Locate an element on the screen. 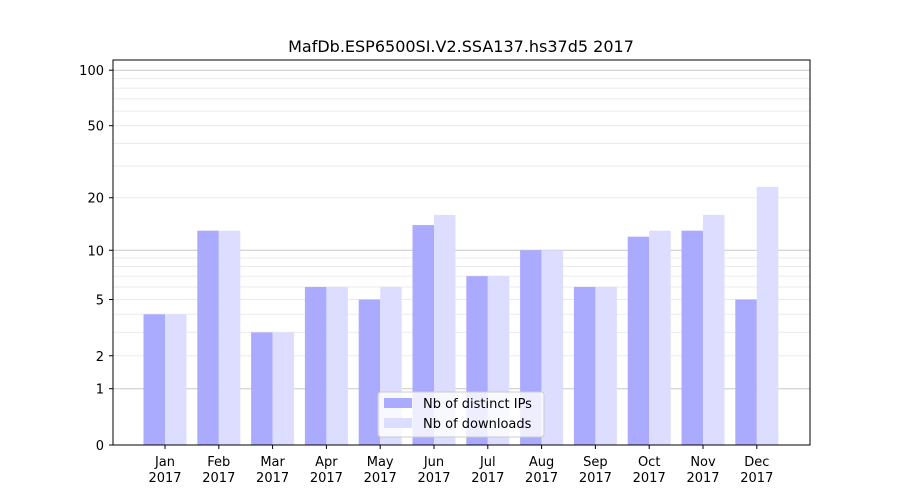  y-tick-label: 10 is located at coordinates (95, 251).